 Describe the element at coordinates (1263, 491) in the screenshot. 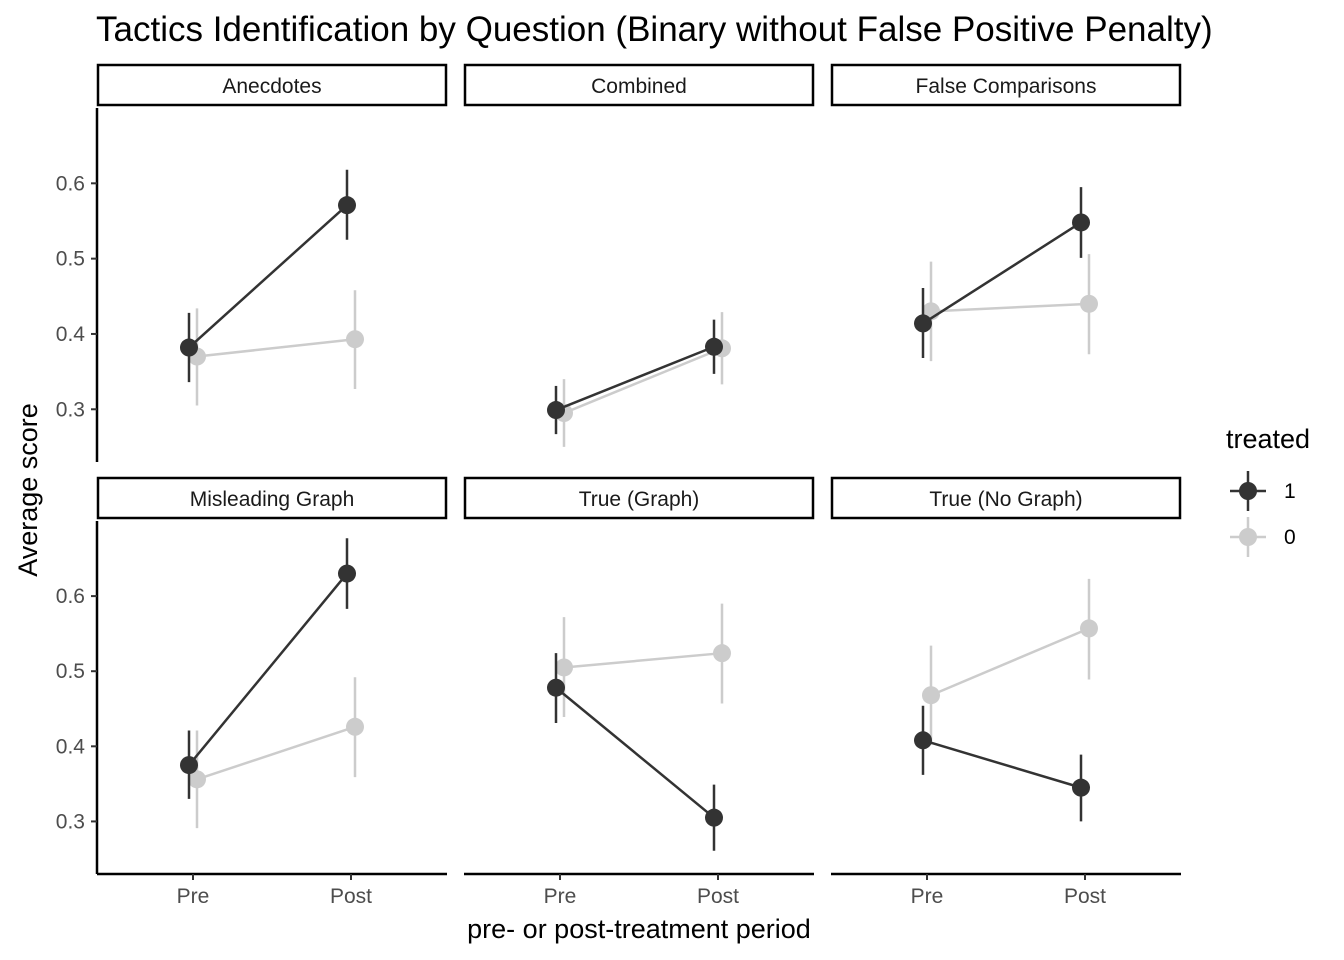

I see `legend-entry: 1` at that location.